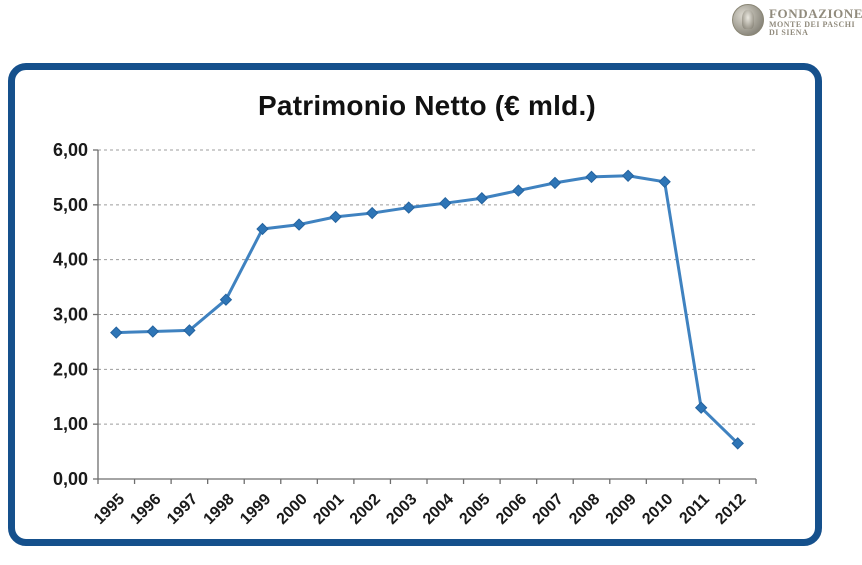 This screenshot has width=862, height=565. Describe the element at coordinates (511, 509) in the screenshot. I see `x-tick-label: 2006` at that location.